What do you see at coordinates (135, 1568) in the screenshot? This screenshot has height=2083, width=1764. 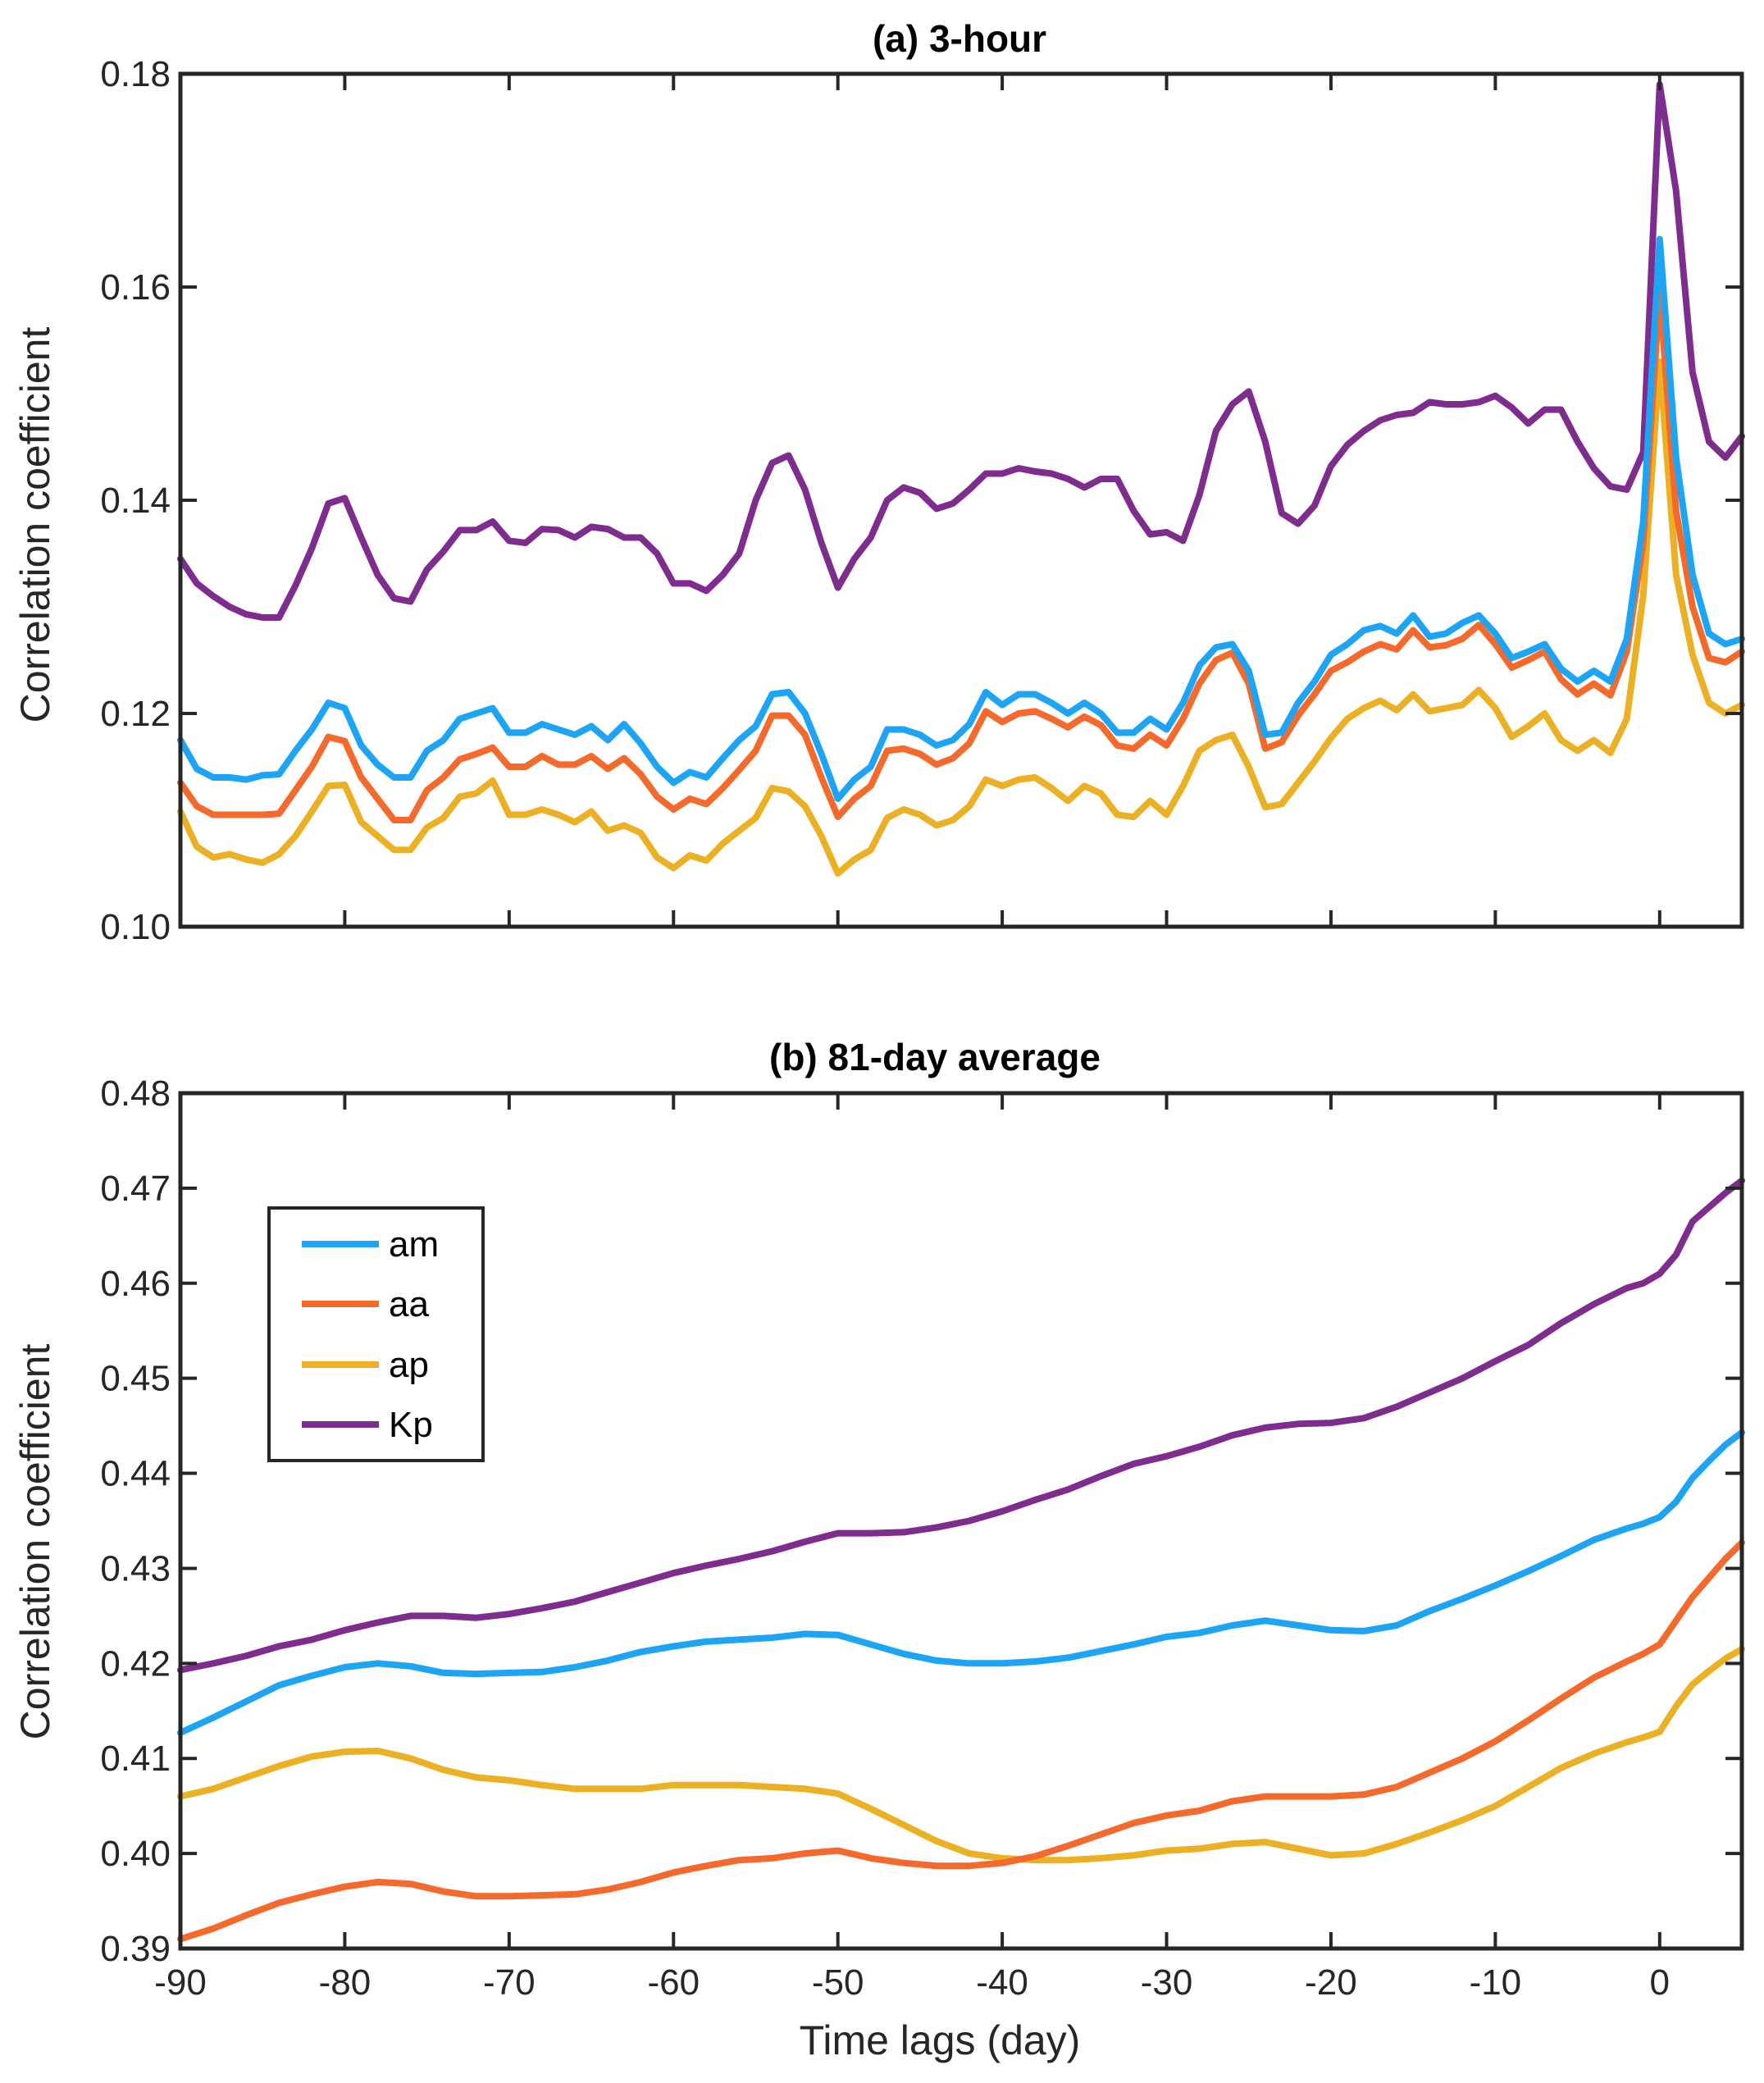 I see `y-tick-label-b-4: 0.43` at bounding box center [135, 1568].